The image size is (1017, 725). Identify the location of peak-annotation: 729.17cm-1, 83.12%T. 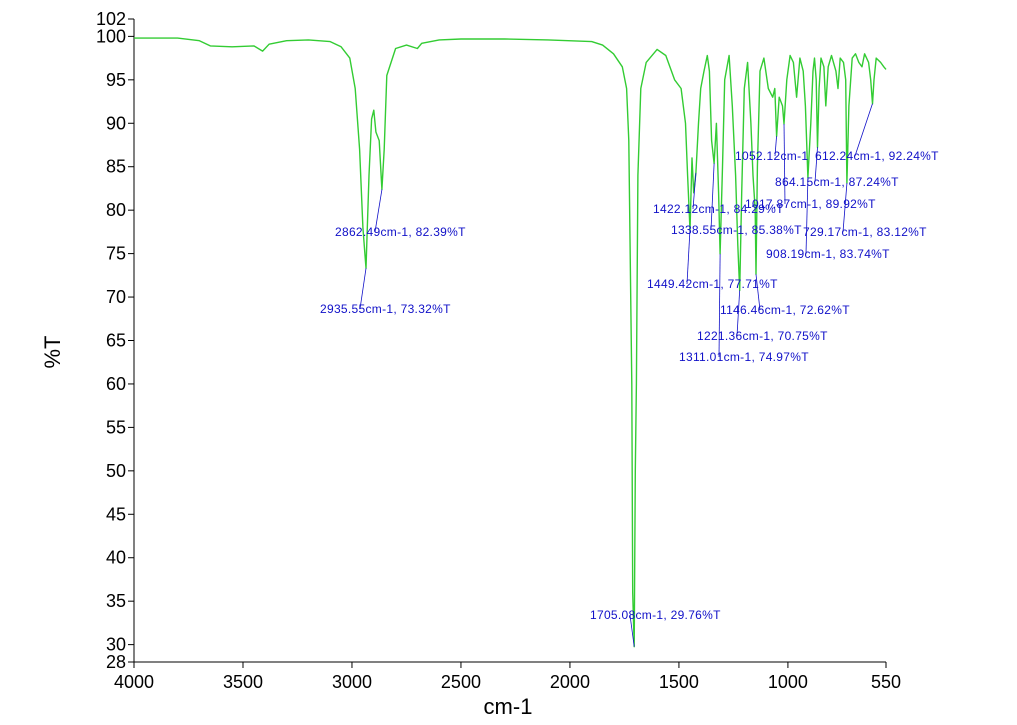
(865, 232).